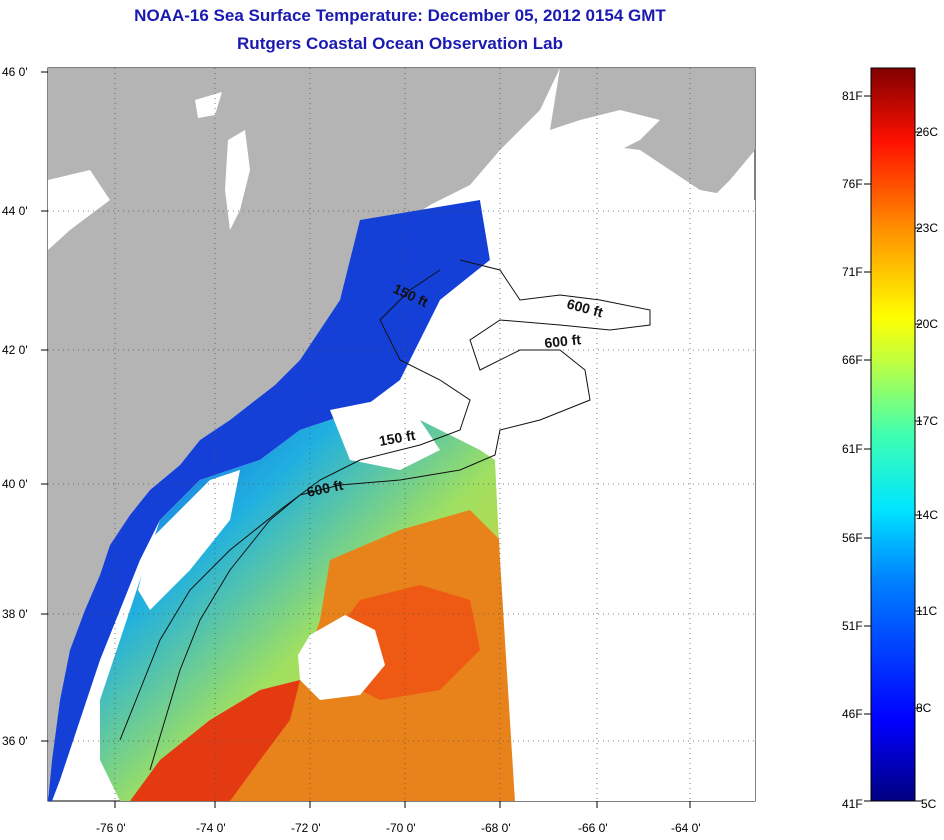 This screenshot has width=944, height=840. I want to click on lon-label: -64 0', so click(686, 828).